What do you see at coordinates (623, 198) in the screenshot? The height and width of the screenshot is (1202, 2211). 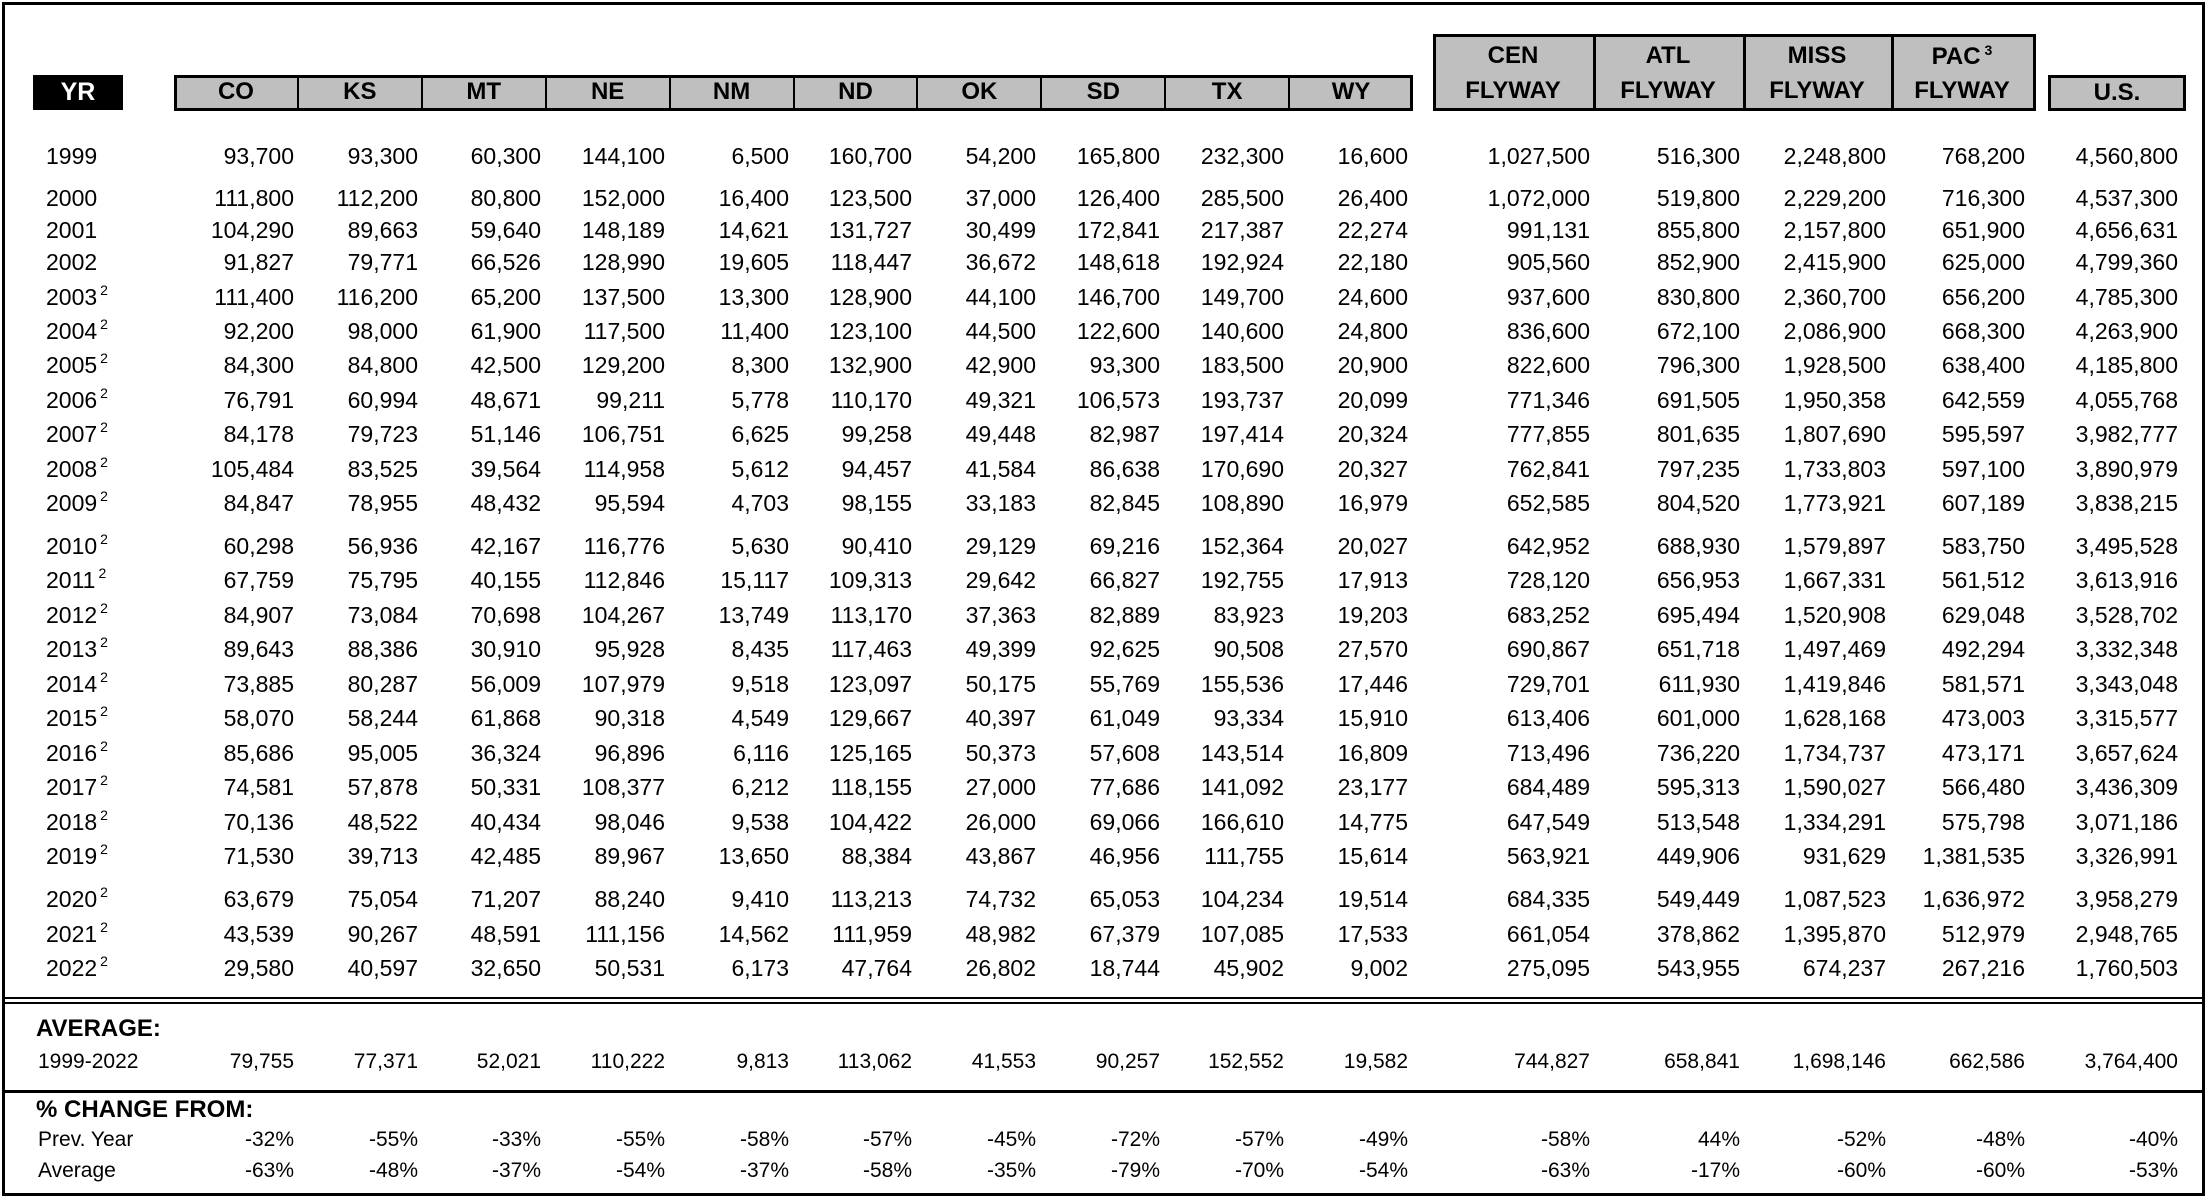 I see `table-cell: 152,000` at bounding box center [623, 198].